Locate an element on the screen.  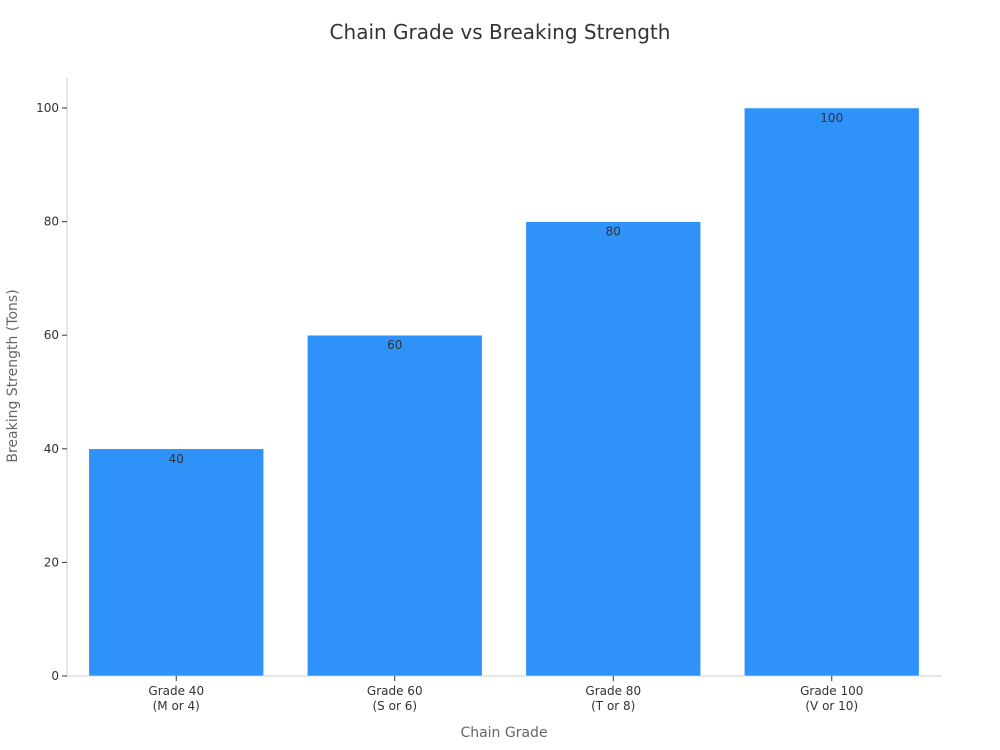
bar-value-label: 80 is located at coordinates (613, 232).